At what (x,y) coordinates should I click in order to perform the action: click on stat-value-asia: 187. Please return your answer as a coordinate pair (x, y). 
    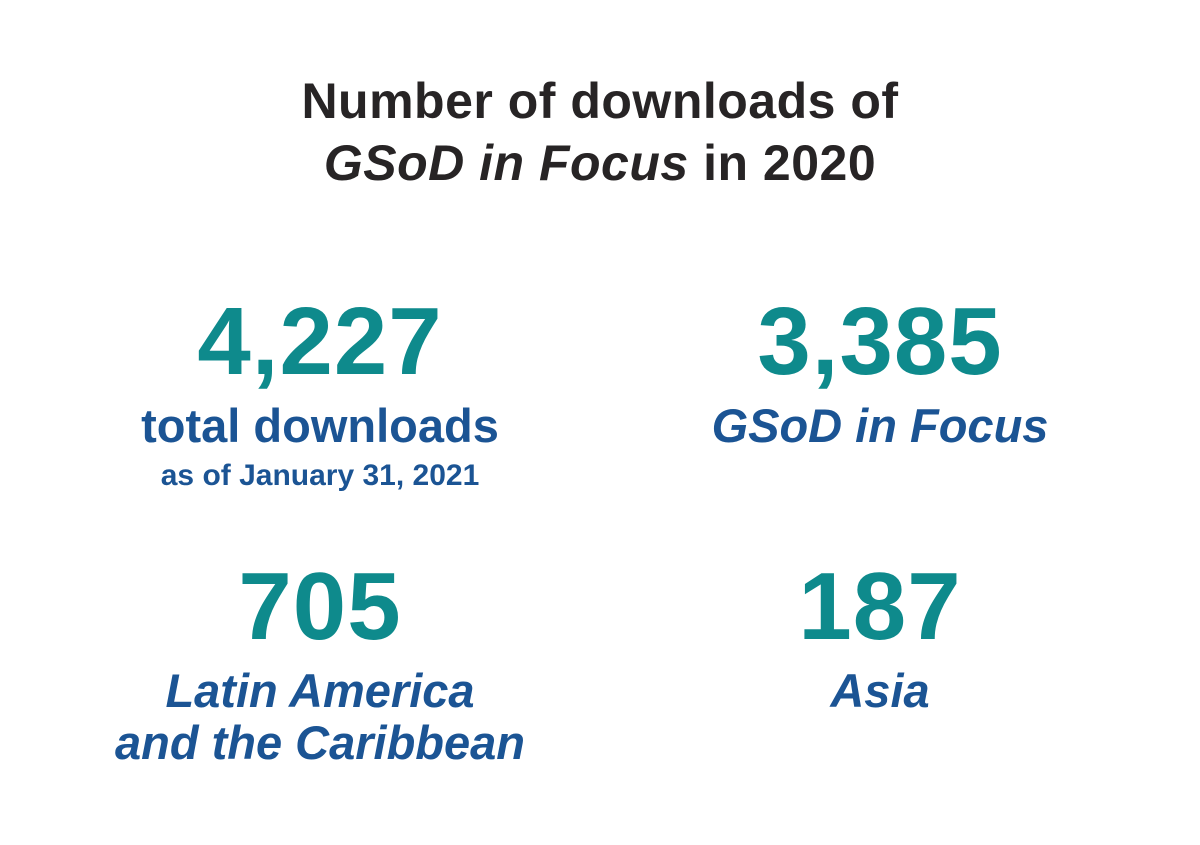
    Looking at the image, I should click on (880, 606).